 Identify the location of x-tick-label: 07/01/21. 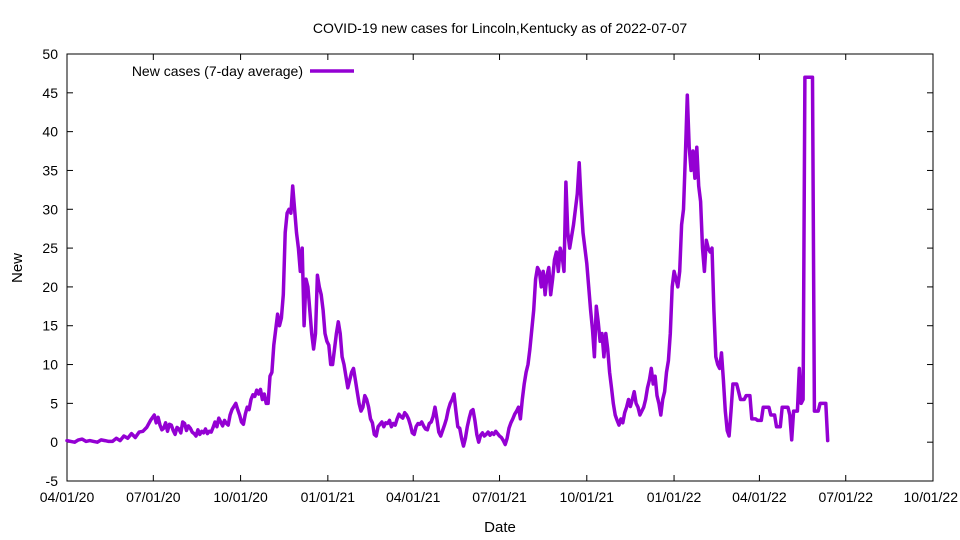
(499, 497).